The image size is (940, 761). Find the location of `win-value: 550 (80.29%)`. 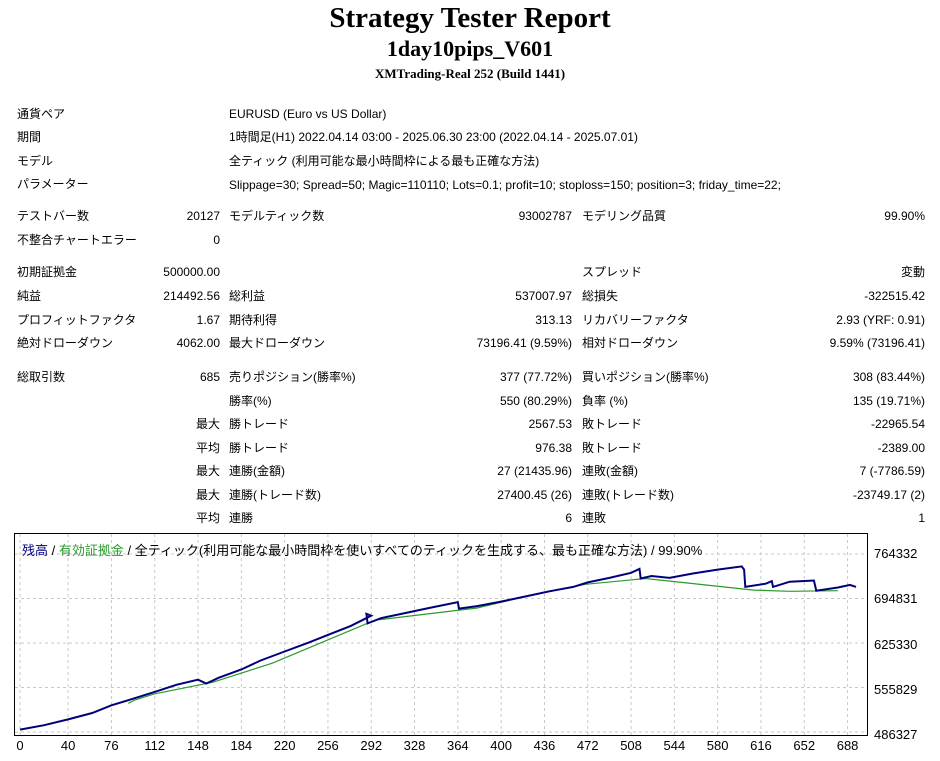

win-value: 550 (80.29%) is located at coordinates (535, 401).